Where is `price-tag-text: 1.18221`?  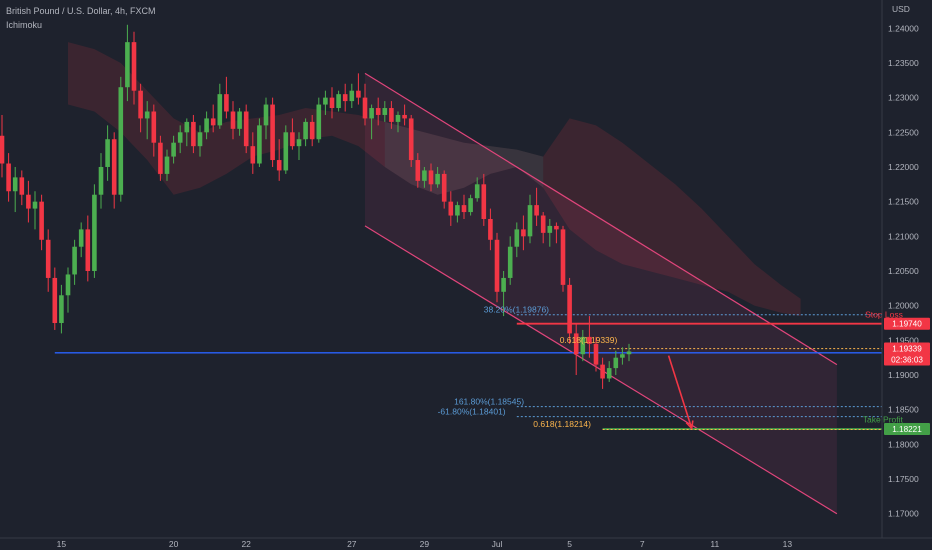 price-tag-text: 1.18221 is located at coordinates (907, 429).